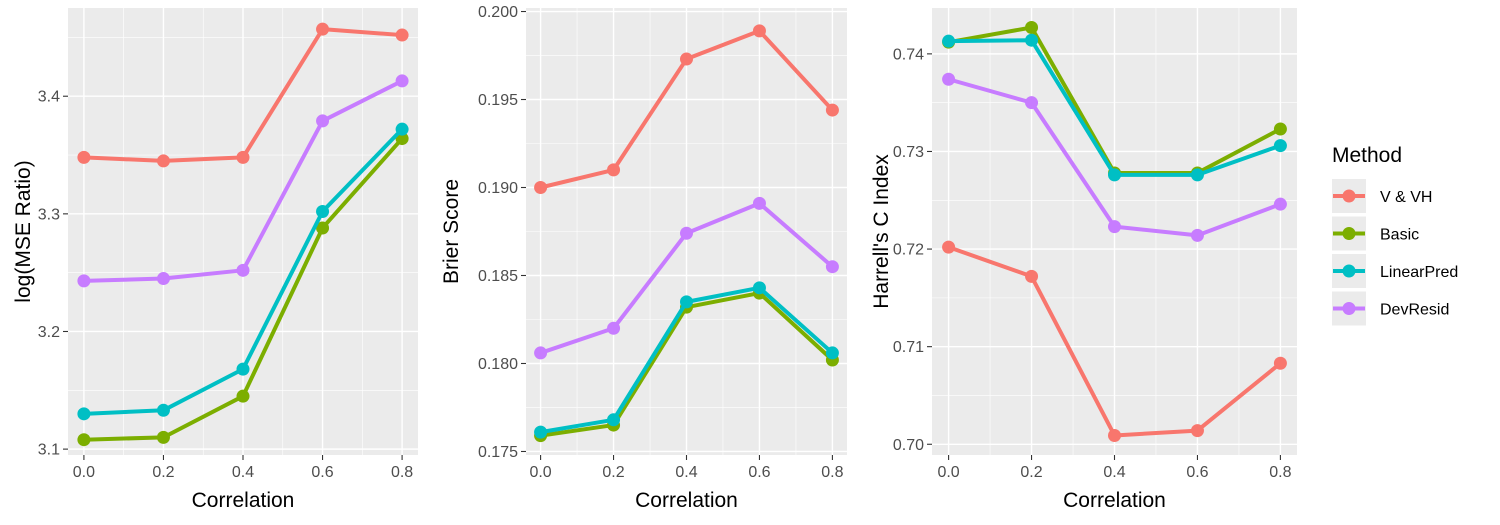 This screenshot has height=525, width=1500. What do you see at coordinates (498, 276) in the screenshot?
I see `y-tick-label: 0.185` at bounding box center [498, 276].